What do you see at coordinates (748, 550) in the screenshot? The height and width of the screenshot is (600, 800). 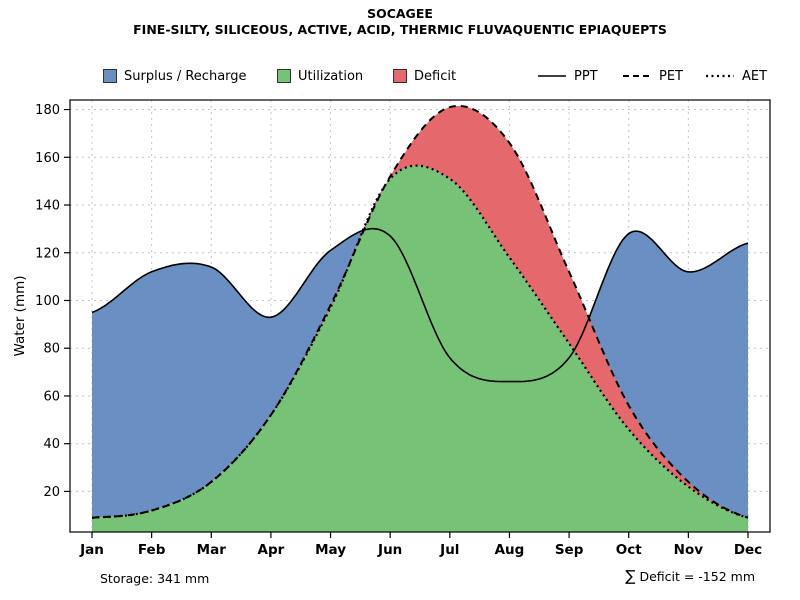 I see `svg-text: Dec` at bounding box center [748, 550].